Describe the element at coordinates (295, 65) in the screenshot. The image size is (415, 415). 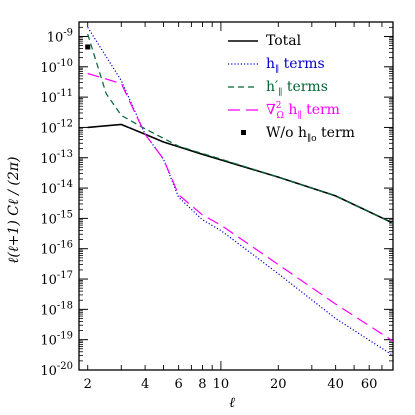
I see `legend-label-1: h∥ terms` at that location.